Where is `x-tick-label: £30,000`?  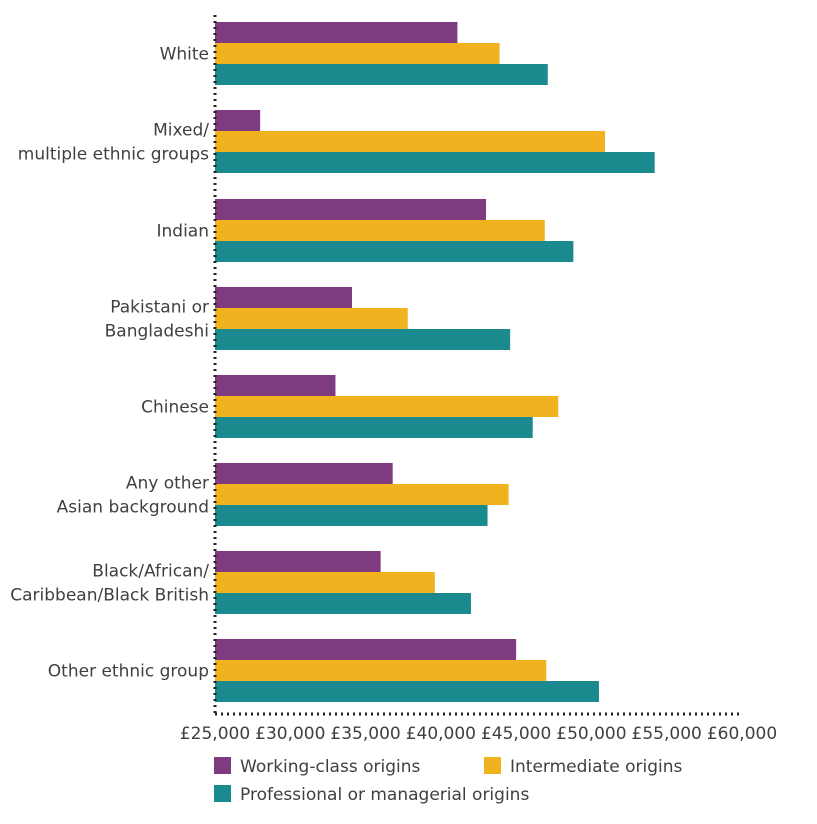 x-tick-label: £30,000 is located at coordinates (290, 734).